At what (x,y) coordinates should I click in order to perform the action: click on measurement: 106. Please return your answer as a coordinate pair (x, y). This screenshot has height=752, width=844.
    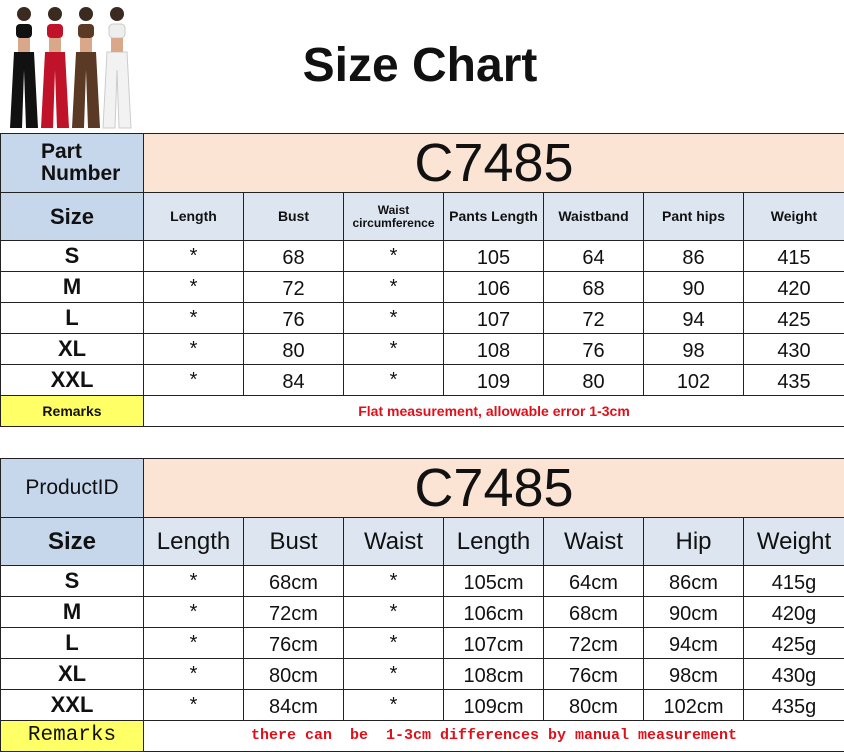
    Looking at the image, I should click on (493, 287).